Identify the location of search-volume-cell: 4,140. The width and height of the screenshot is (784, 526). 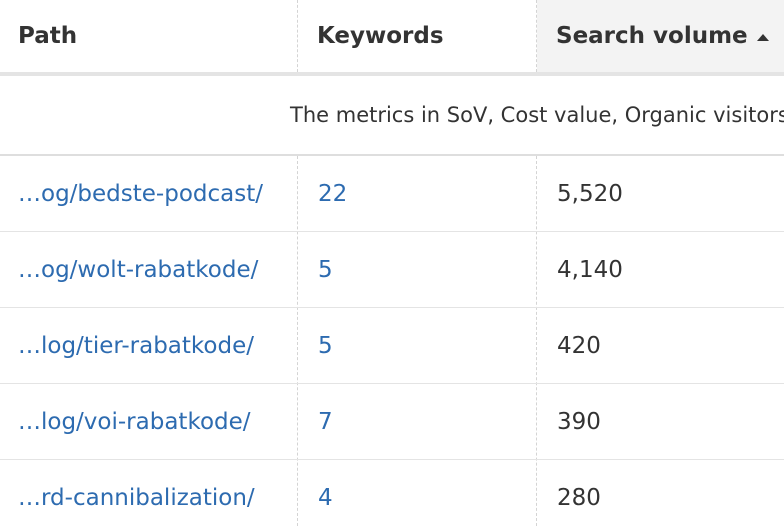
(660, 269).